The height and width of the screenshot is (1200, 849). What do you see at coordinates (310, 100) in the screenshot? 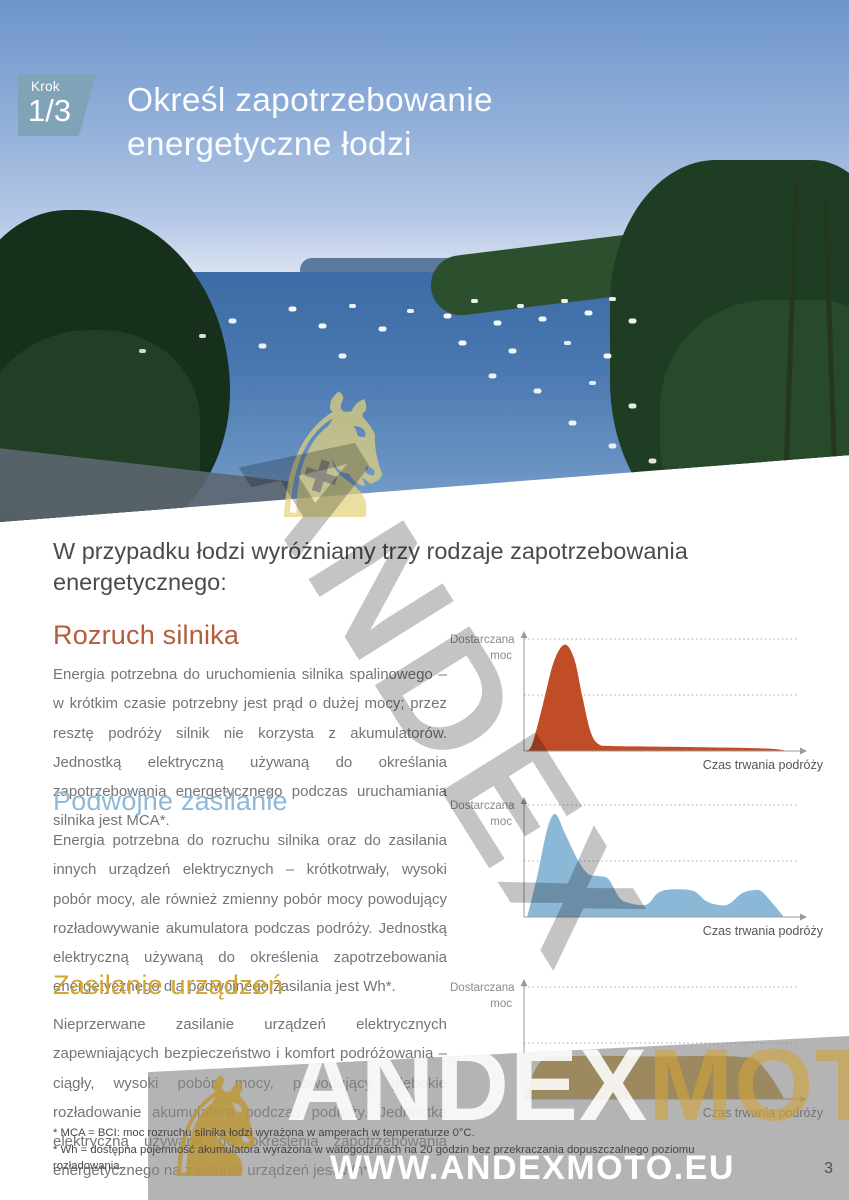
I see `page-title-line1: Określ zapotrzebowanie` at bounding box center [310, 100].